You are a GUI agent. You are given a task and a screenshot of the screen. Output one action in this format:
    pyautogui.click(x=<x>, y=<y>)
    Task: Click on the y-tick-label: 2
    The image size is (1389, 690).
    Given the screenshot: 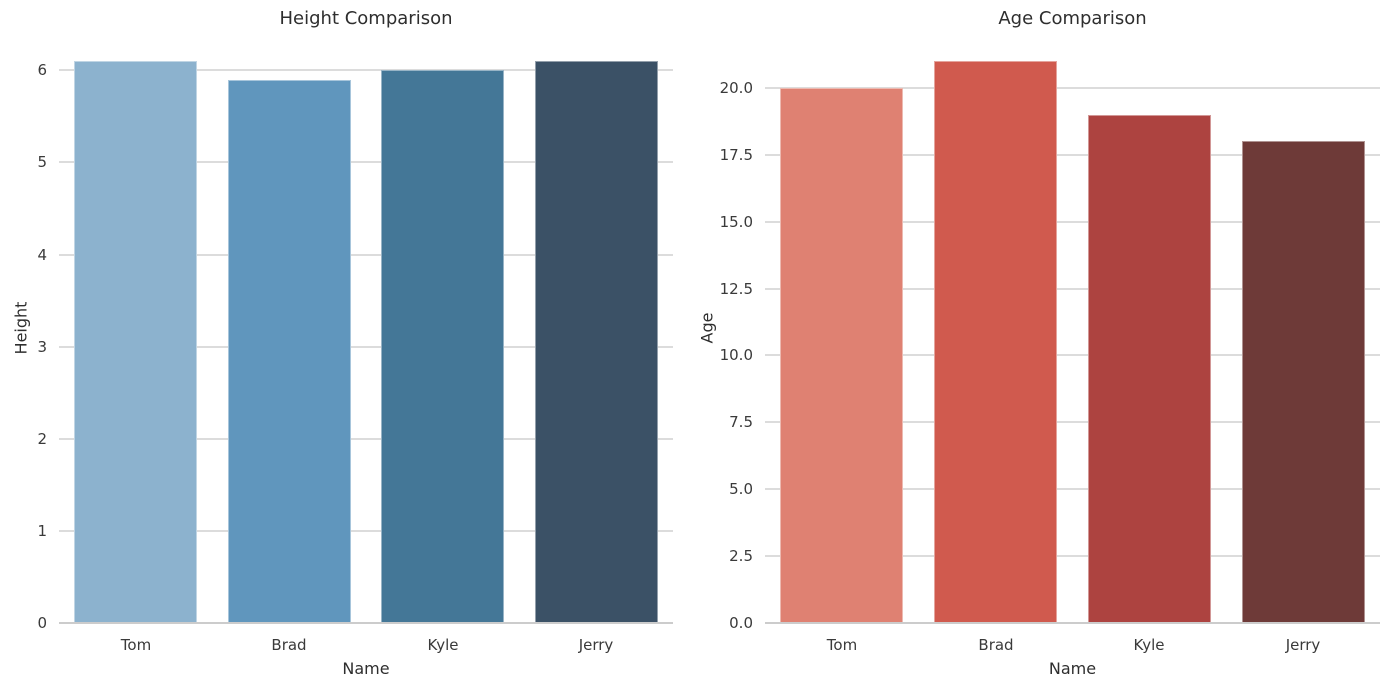 What is the action you would take?
    pyautogui.click(x=42, y=438)
    